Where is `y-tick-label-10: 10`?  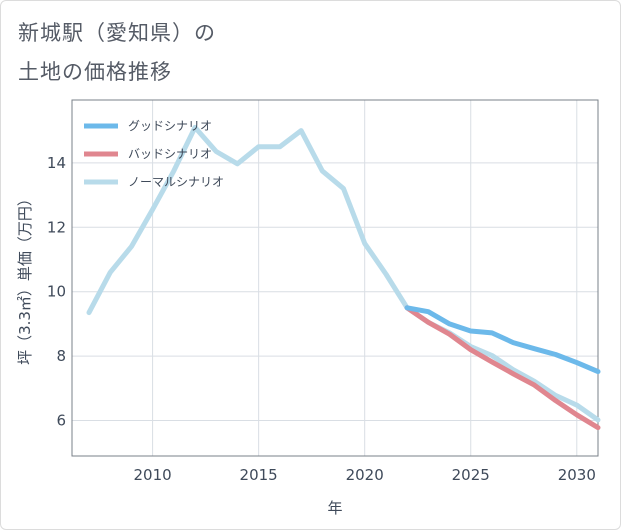 y-tick-label-10: 10 is located at coordinates (56, 292).